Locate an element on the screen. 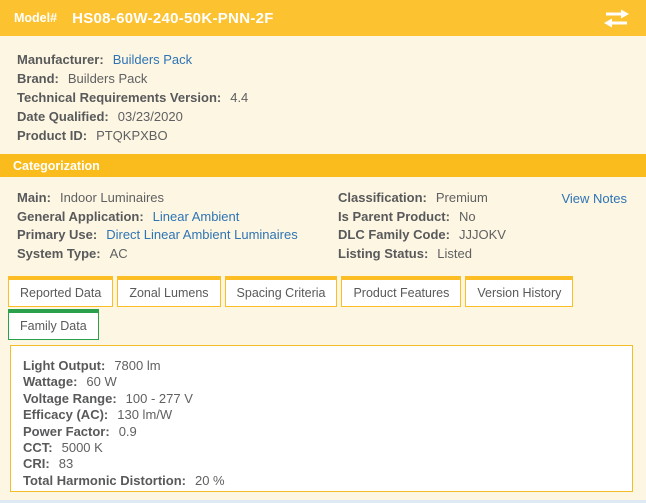 Image resolution: width=646 pixels, height=503 pixels. field-value: PTQKPXBO is located at coordinates (132, 135).